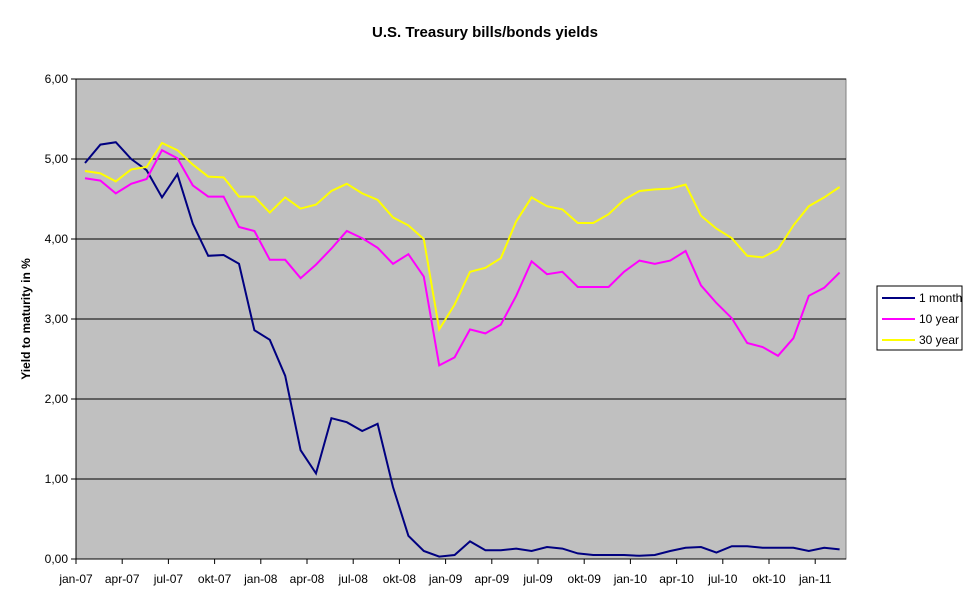  Describe the element at coordinates (215, 579) in the screenshot. I see `x-tick-label: okt-07` at that location.